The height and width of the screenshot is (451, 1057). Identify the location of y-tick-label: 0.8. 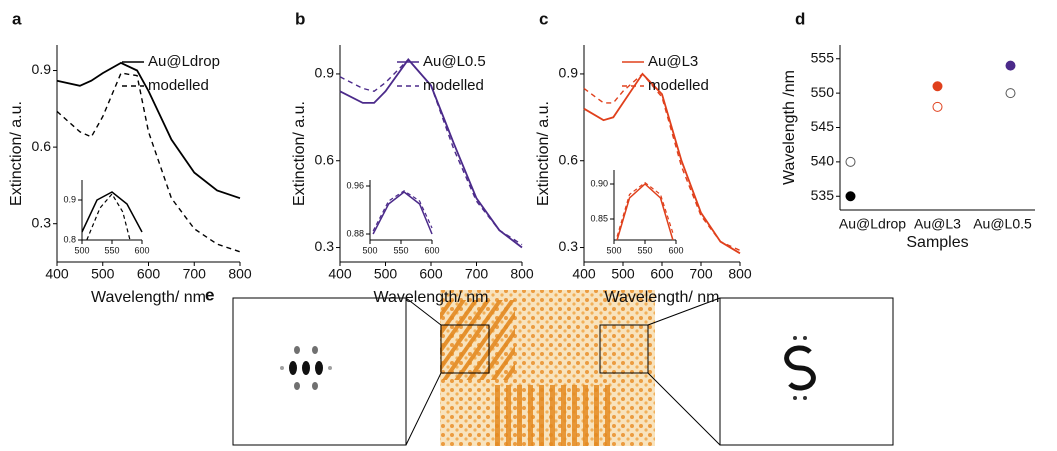
(69, 239).